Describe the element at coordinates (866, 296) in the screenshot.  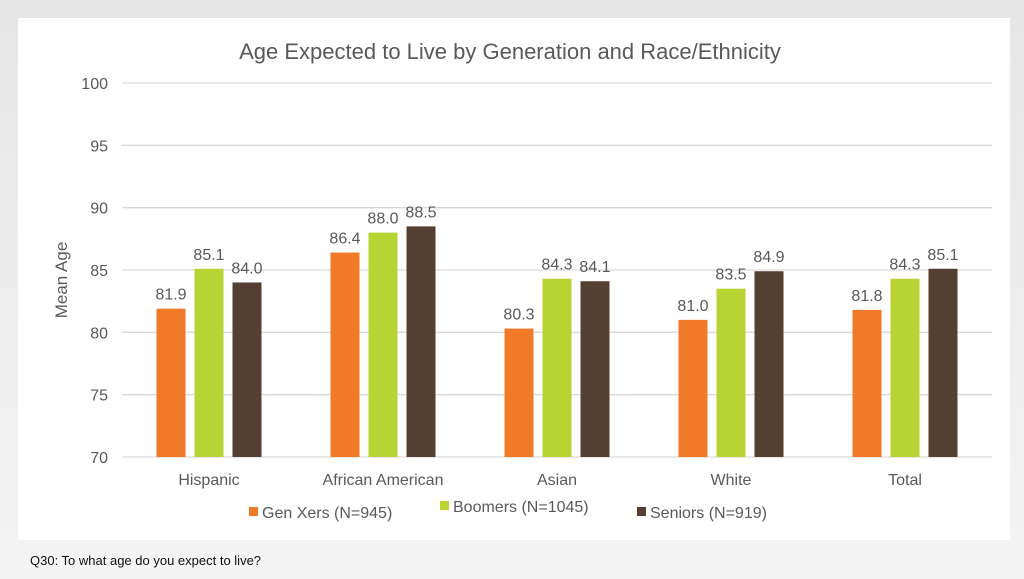
I see `data-label: 81.8` at that location.